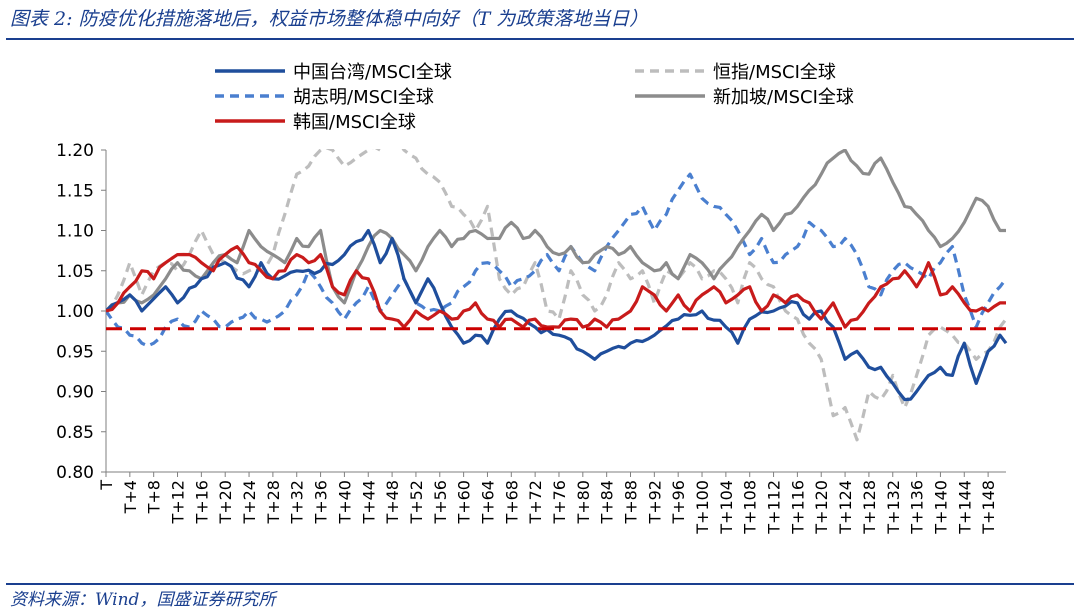  I want to click on title-rule, so click(540, 39).